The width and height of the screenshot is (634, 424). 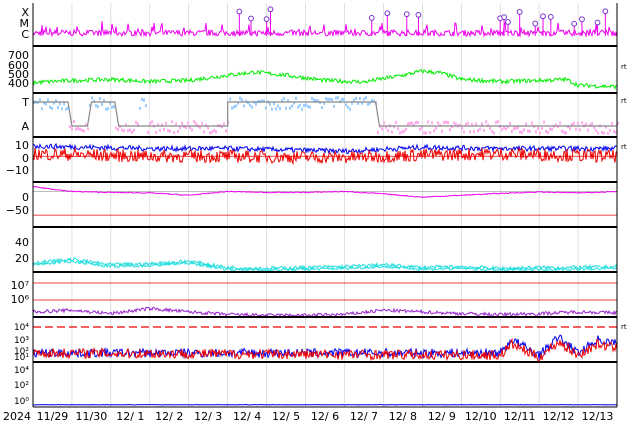 I want to click on ae-series-b, so click(x=325, y=265).